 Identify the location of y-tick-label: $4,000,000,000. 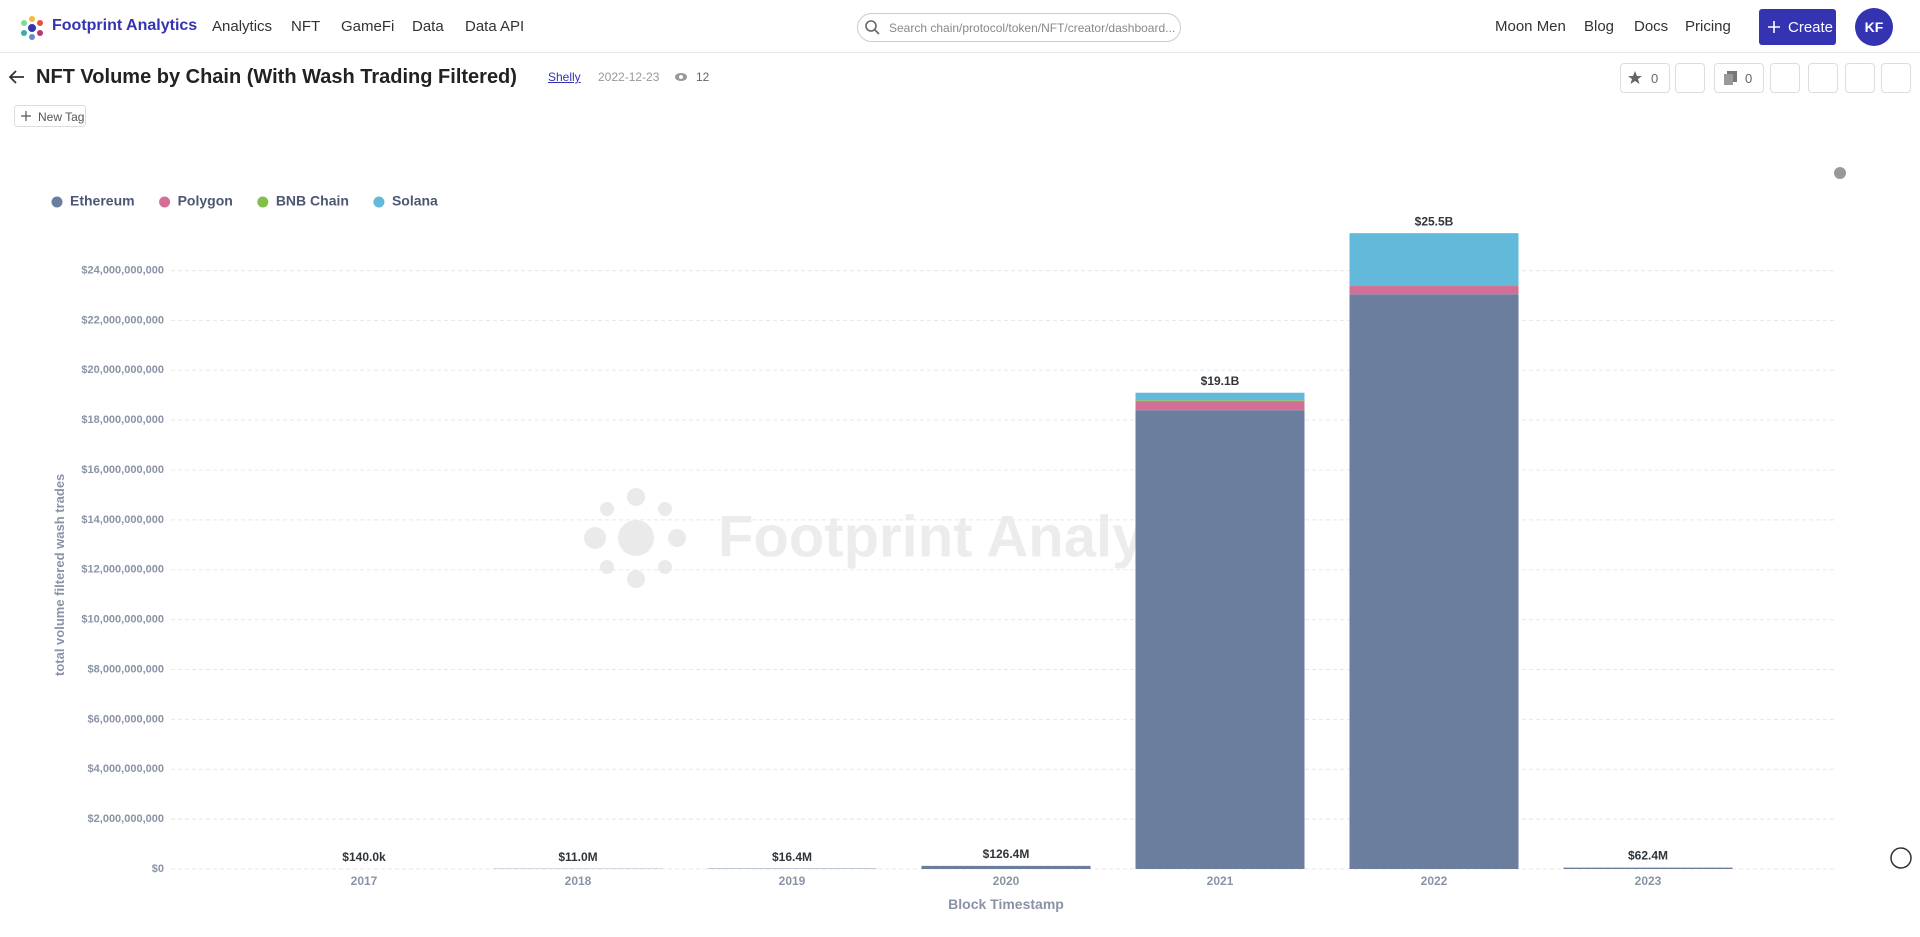
(126, 769).